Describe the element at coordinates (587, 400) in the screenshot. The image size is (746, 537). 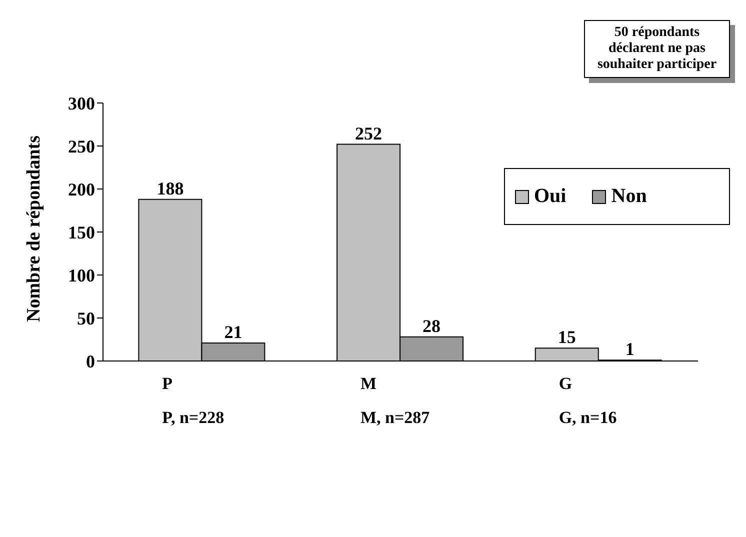
I see `x-tick-label: G G, n=16` at that location.